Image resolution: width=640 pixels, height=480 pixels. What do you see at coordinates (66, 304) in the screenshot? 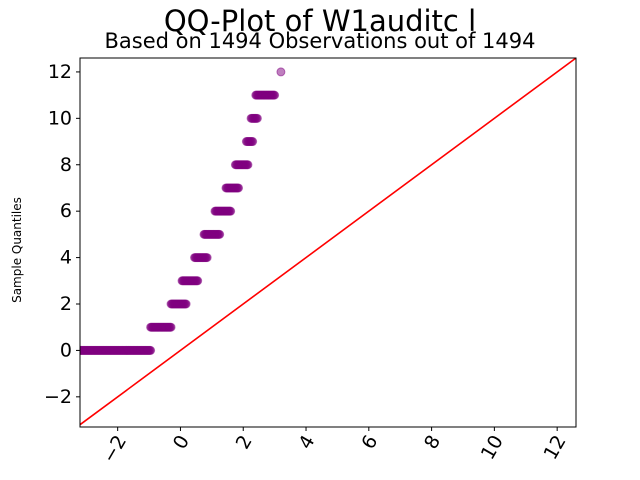
I see `y-tick-label: 2` at bounding box center [66, 304].